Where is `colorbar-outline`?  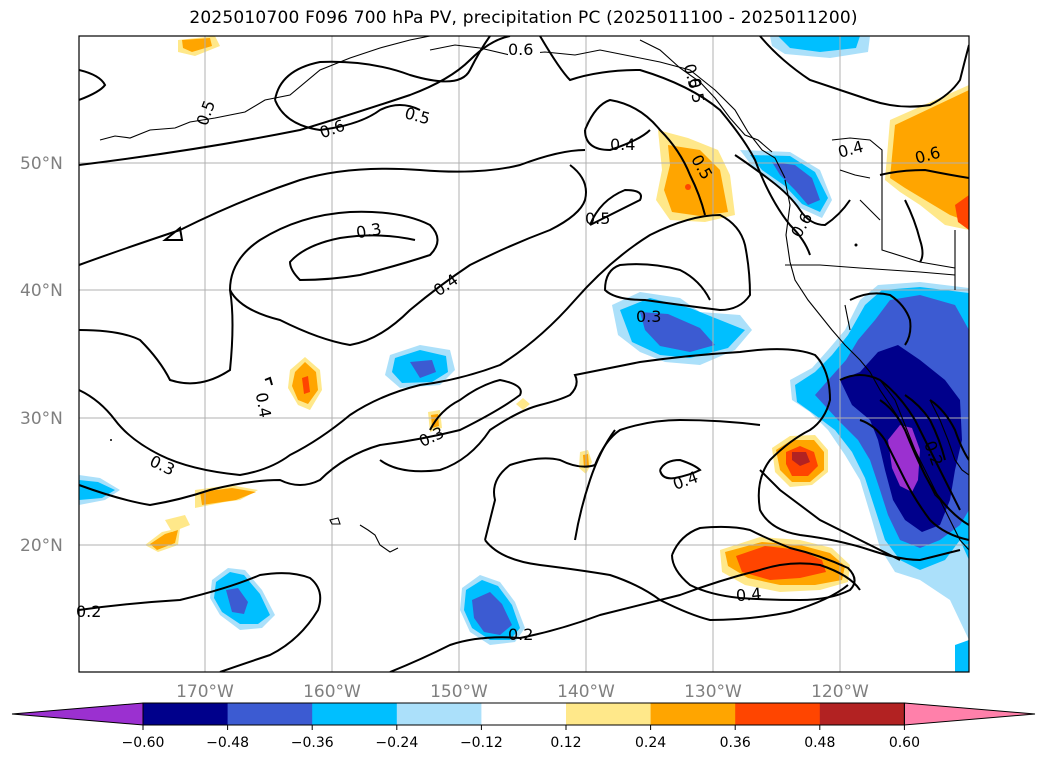
colorbar-outline is located at coordinates (523, 714).